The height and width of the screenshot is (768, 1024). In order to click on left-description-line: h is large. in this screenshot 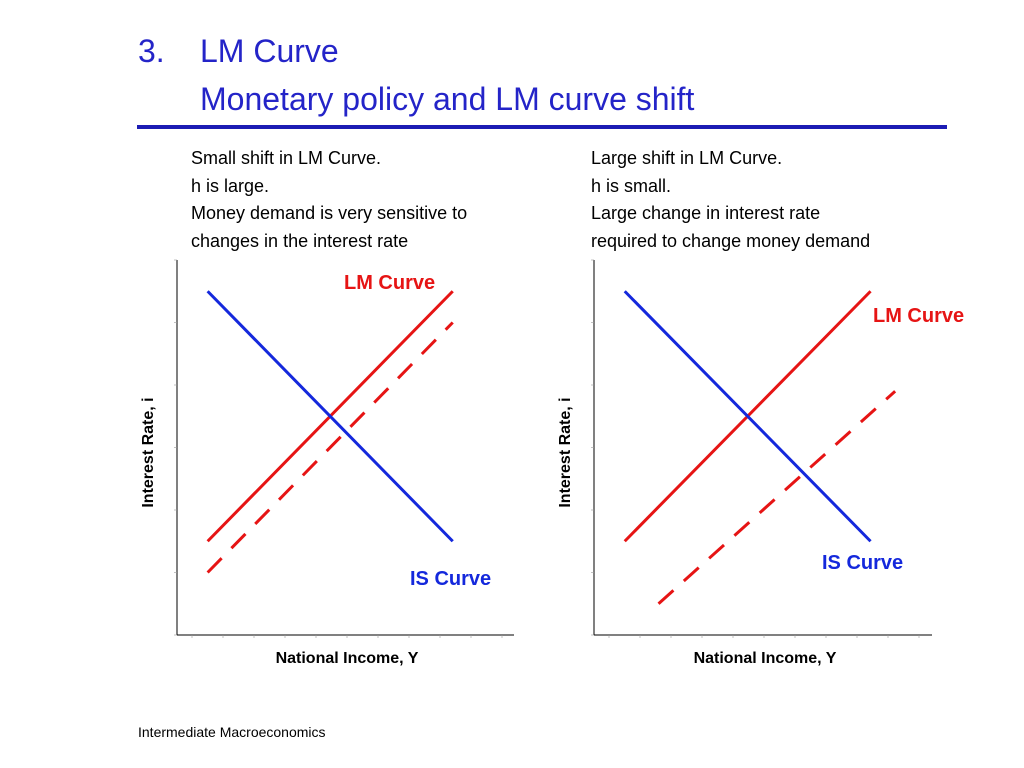, I will do `click(230, 185)`.